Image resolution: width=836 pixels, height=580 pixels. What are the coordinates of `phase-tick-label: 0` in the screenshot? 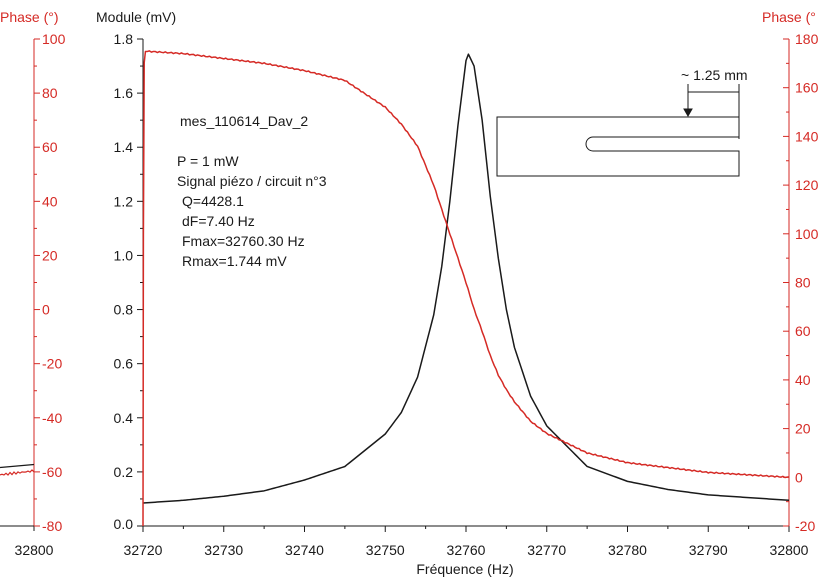 It's located at (799, 477).